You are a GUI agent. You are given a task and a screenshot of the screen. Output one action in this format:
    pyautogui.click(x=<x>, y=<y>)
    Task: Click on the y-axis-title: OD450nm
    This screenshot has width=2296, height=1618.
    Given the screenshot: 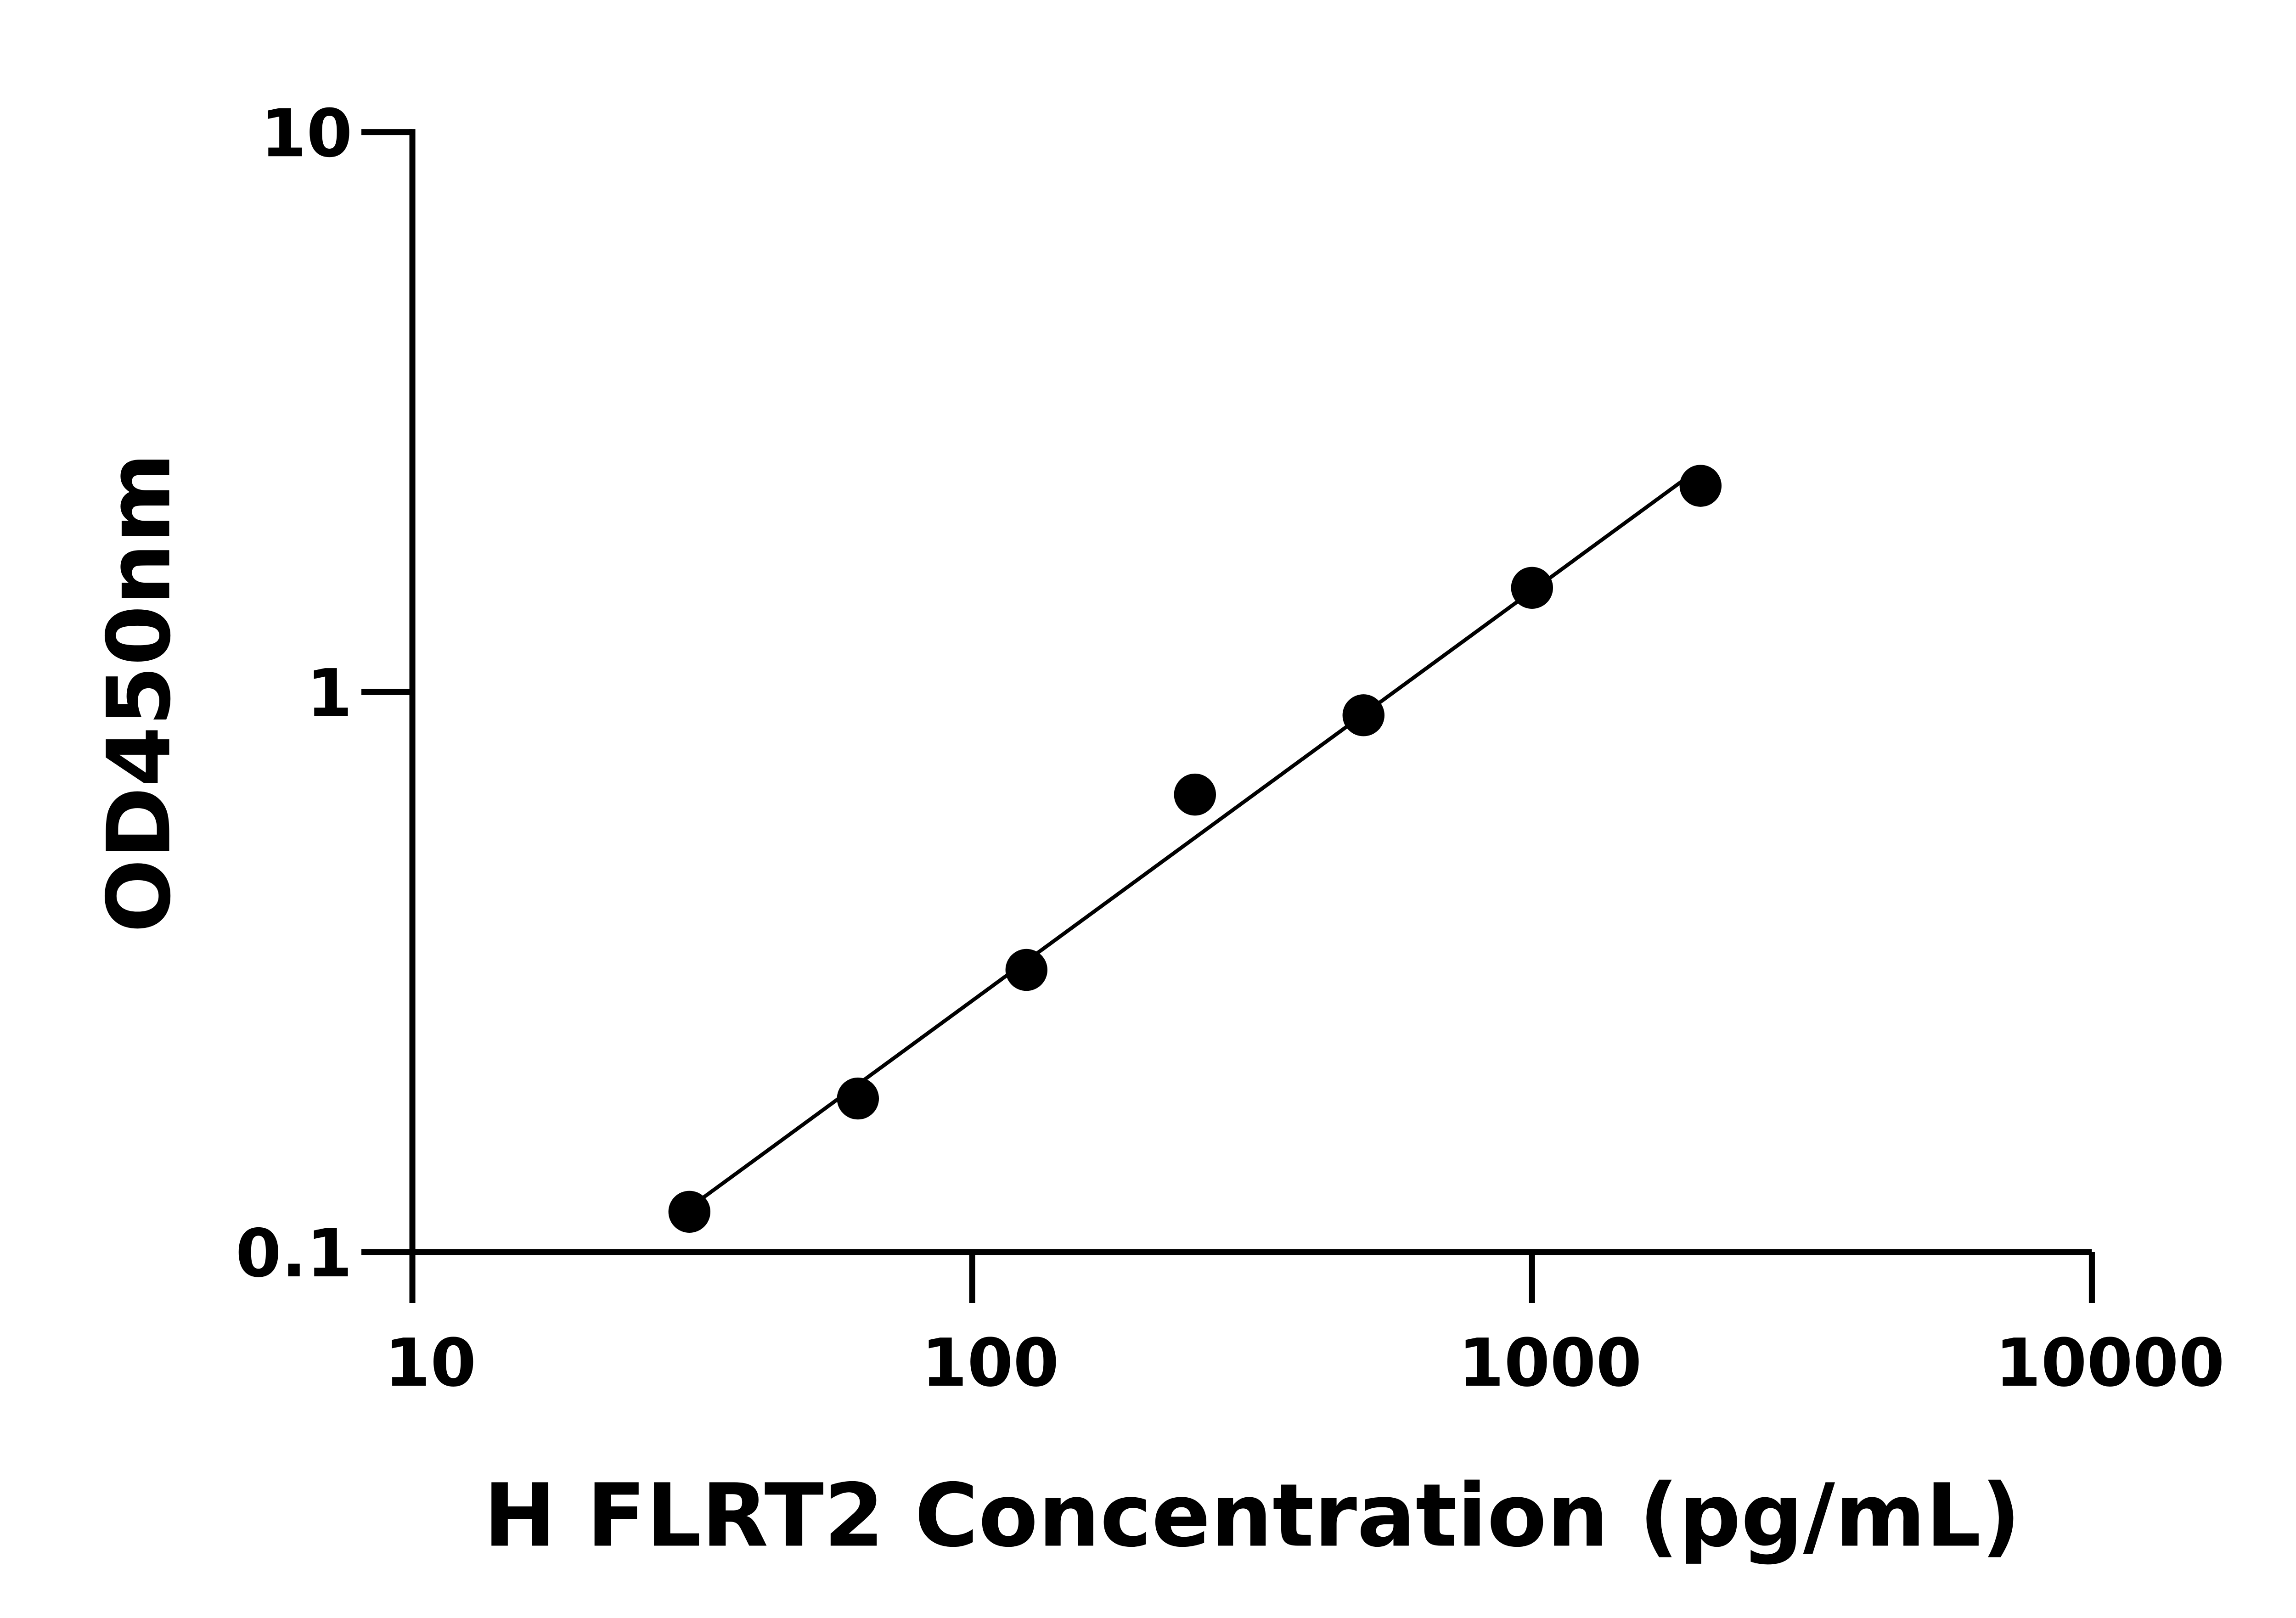 What is the action you would take?
    pyautogui.click(x=139, y=693)
    